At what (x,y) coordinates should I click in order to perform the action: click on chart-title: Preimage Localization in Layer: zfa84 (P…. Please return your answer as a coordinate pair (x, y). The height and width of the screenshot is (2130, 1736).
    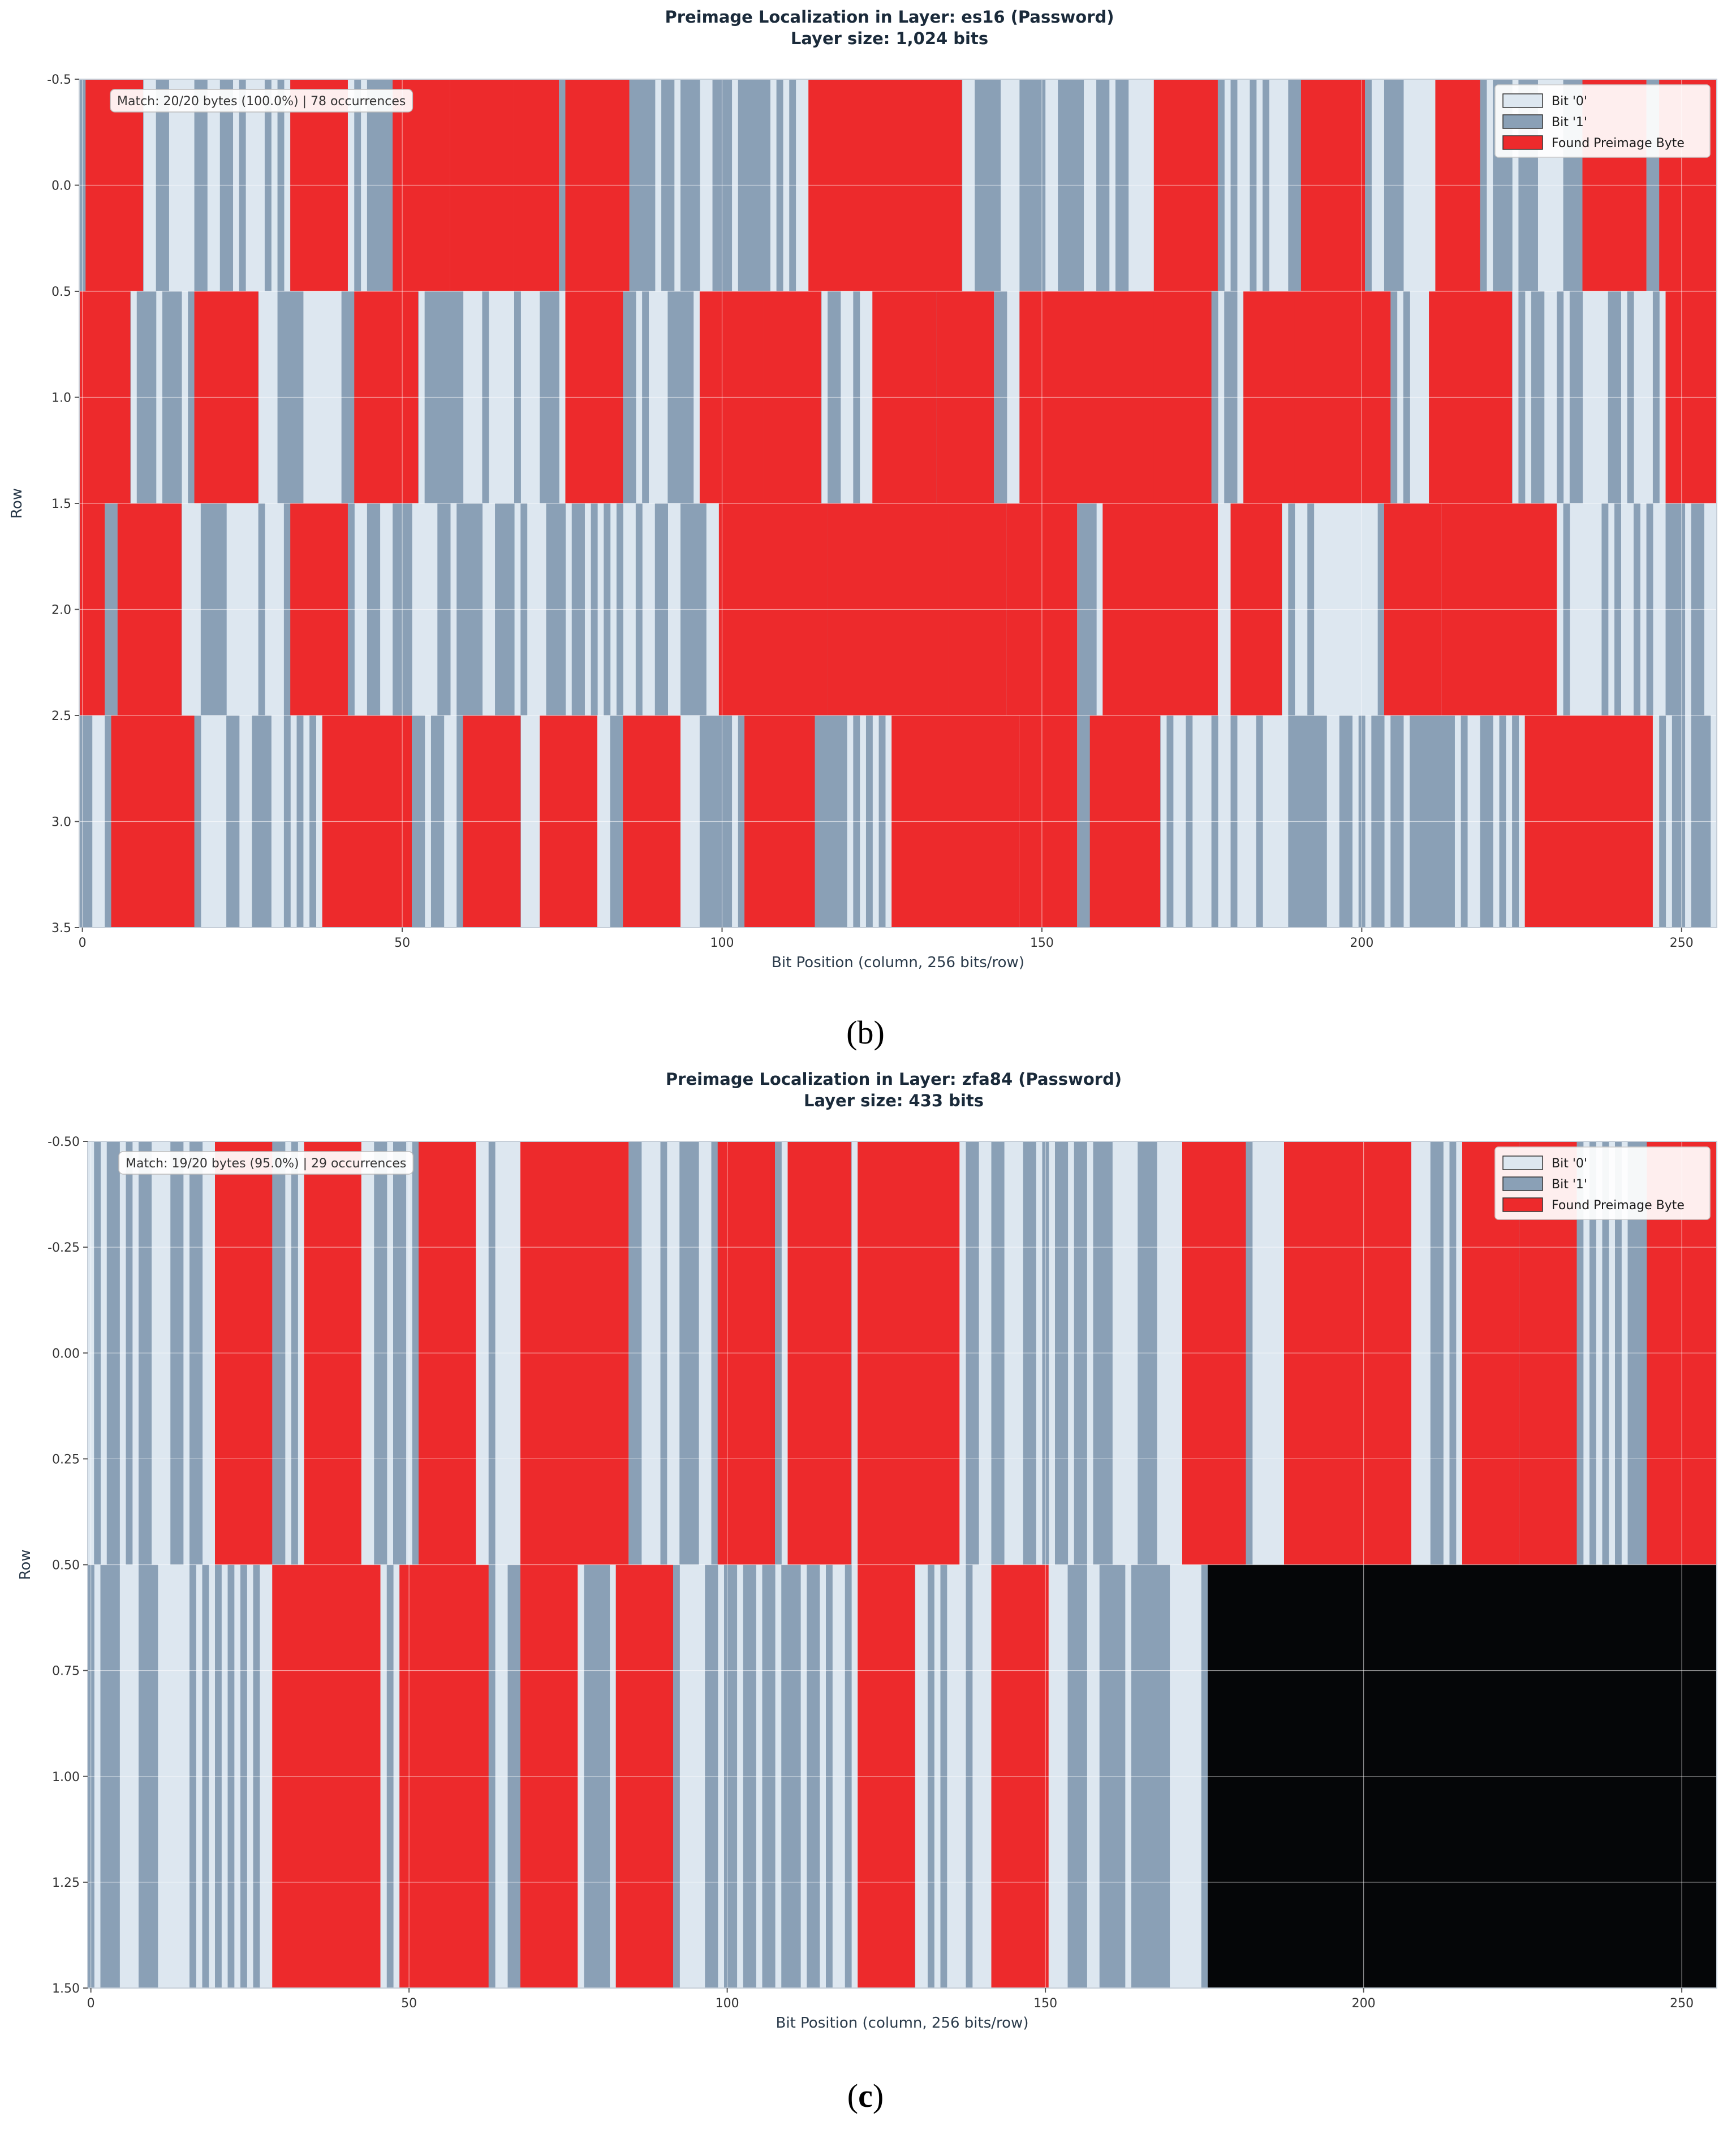
    Looking at the image, I should click on (894, 1079).